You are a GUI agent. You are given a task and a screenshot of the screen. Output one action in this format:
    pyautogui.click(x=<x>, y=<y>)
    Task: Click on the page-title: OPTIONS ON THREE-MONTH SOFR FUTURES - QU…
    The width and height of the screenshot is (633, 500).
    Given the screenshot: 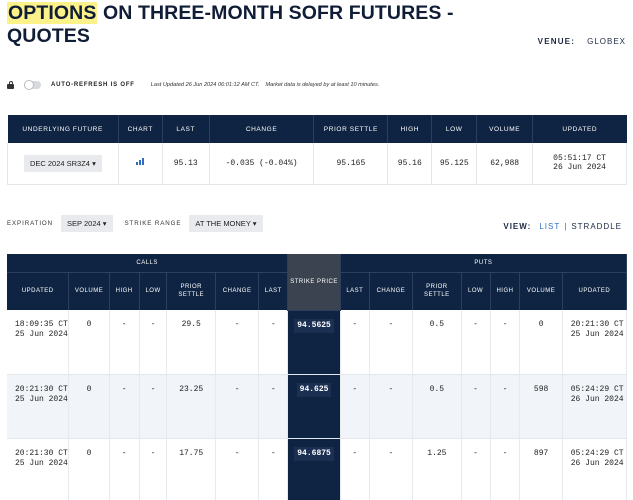 What is the action you would take?
    pyautogui.click(x=242, y=25)
    